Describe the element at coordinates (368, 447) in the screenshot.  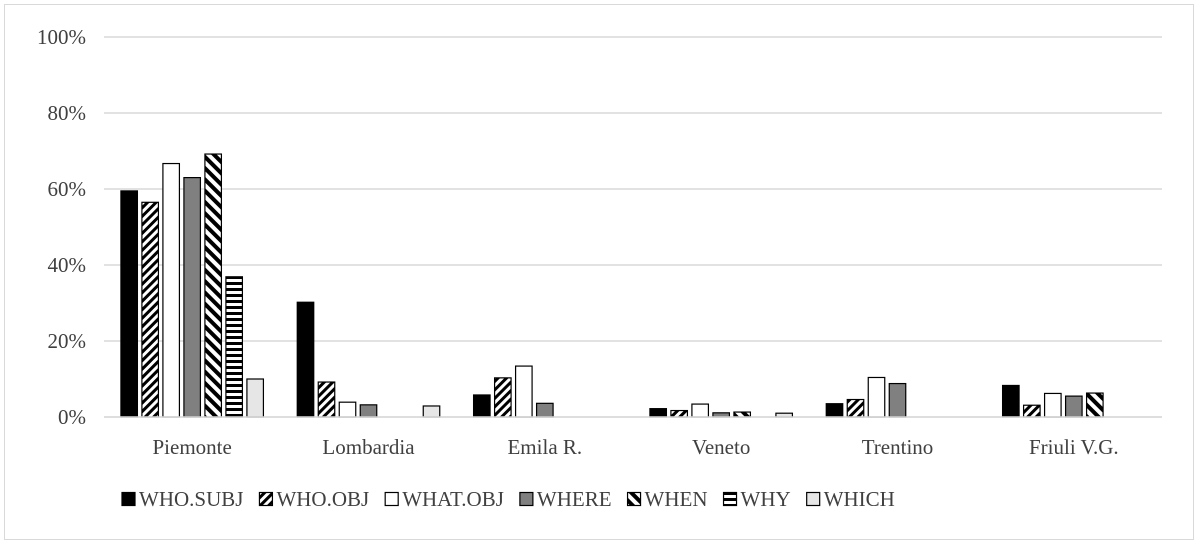
I see `x-tick-label: Lombardia` at that location.